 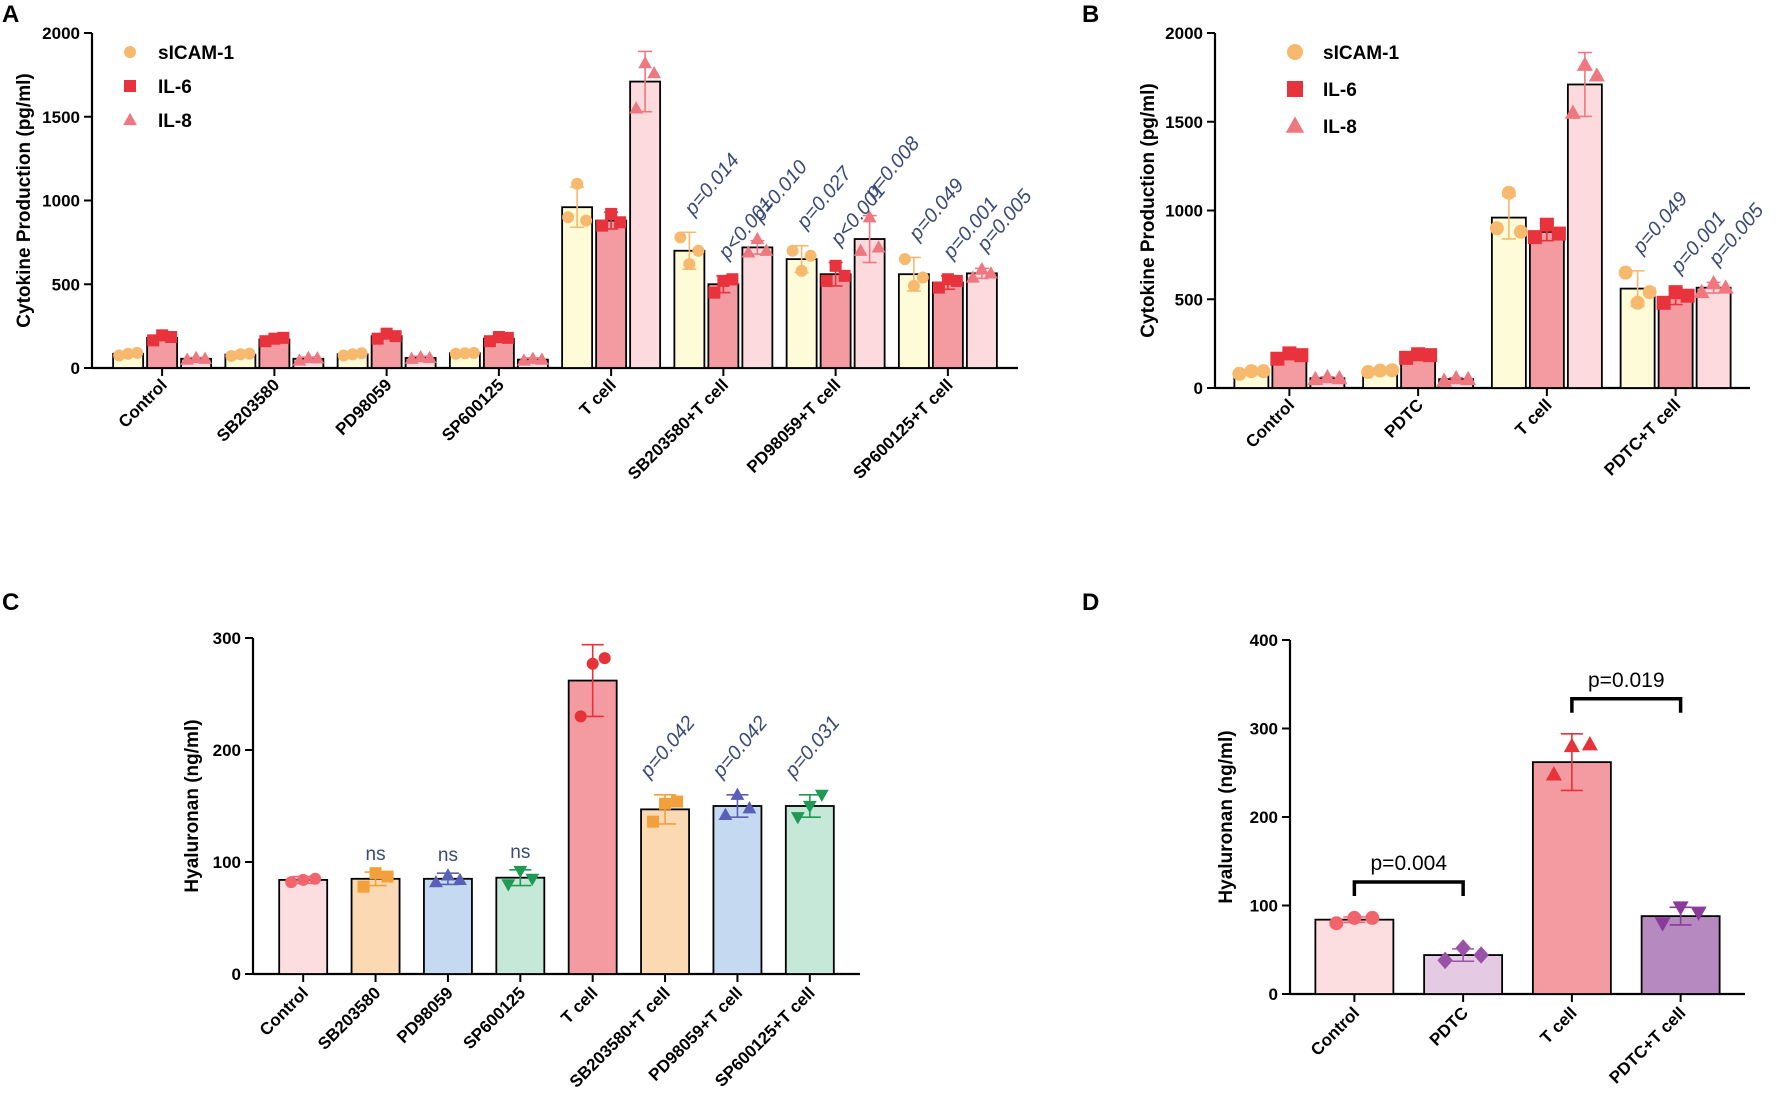 I want to click on panel-letter: C, so click(x=10, y=602).